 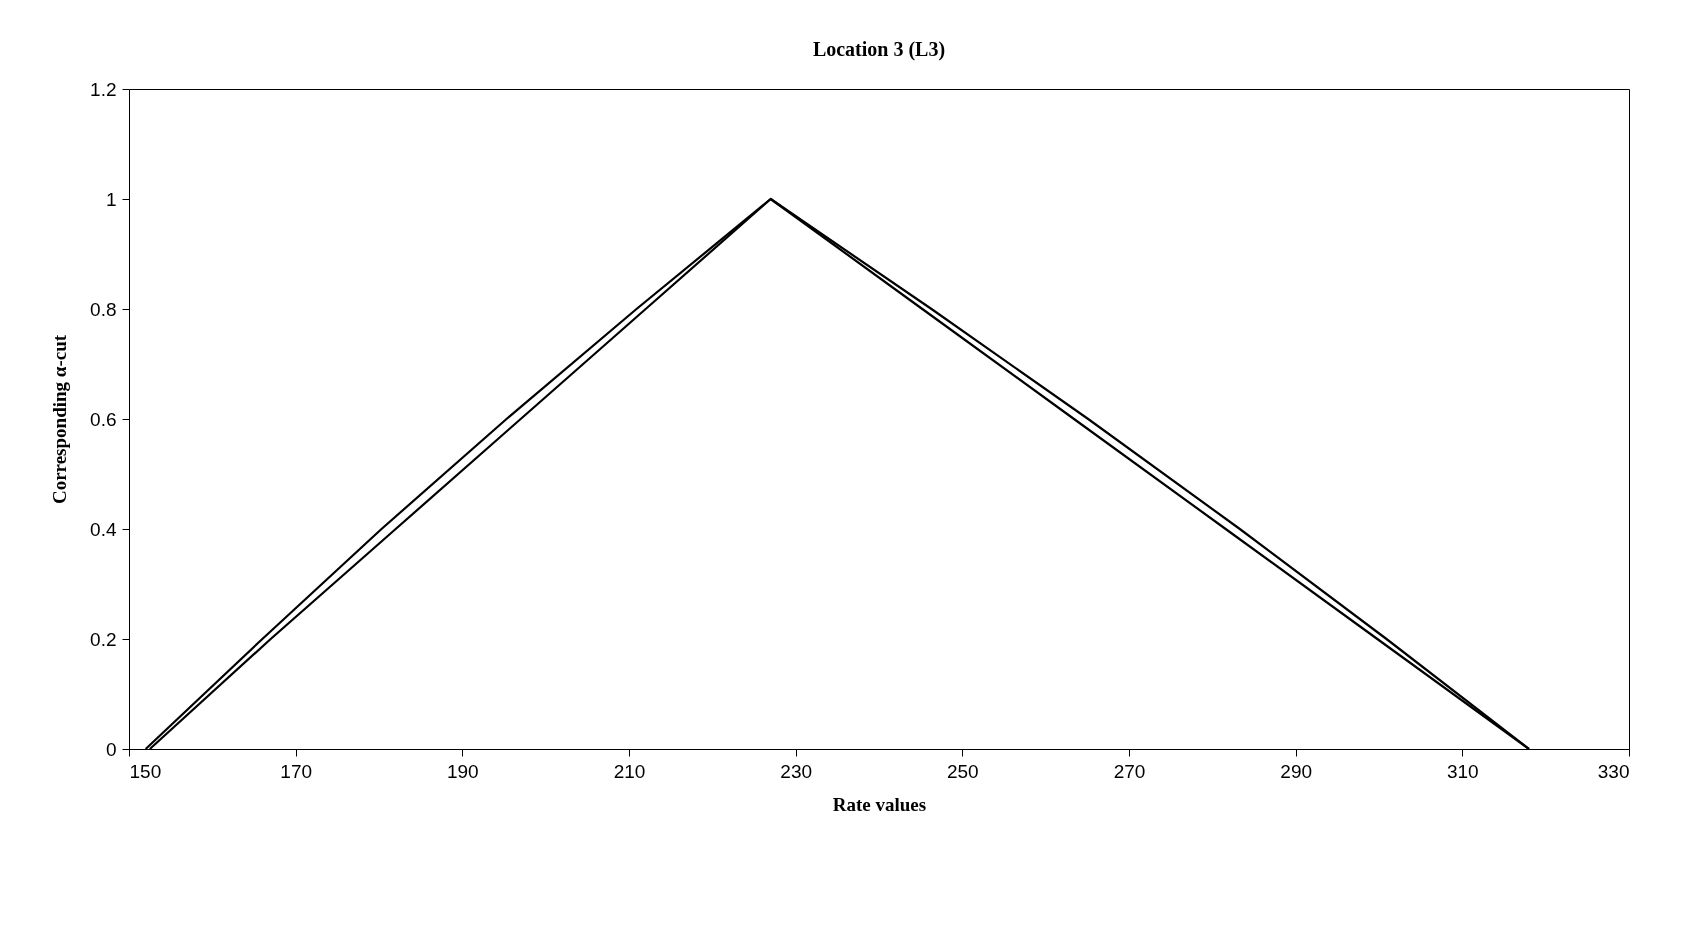 What do you see at coordinates (1613, 771) in the screenshot?
I see `x-tick-label: 330` at bounding box center [1613, 771].